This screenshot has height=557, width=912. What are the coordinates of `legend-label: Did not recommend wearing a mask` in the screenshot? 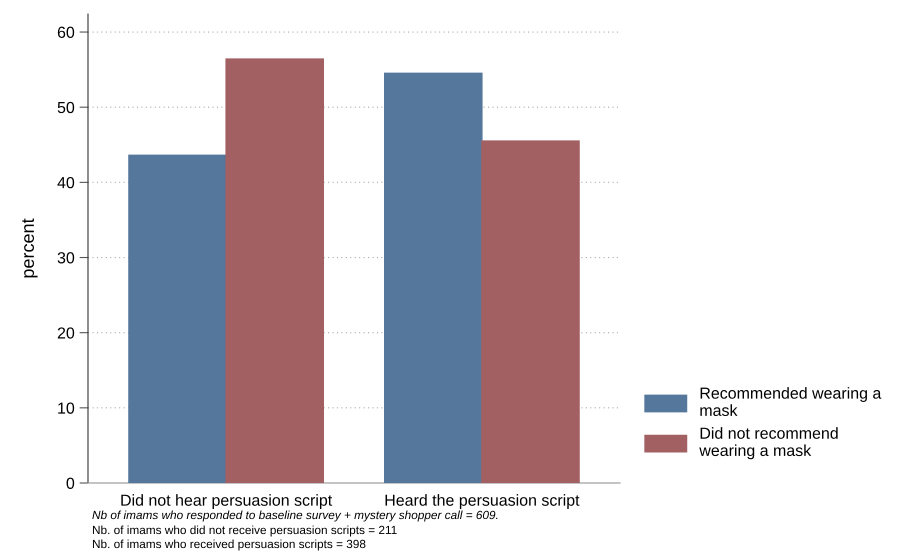 It's located at (768, 443).